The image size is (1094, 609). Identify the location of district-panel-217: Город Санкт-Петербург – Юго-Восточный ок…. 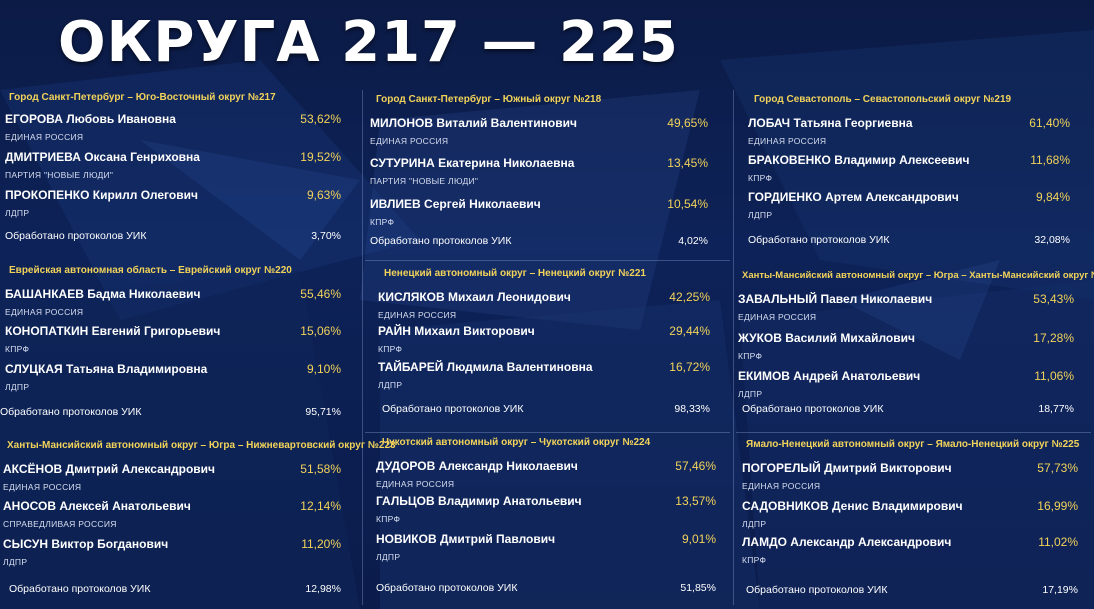
(173, 172).